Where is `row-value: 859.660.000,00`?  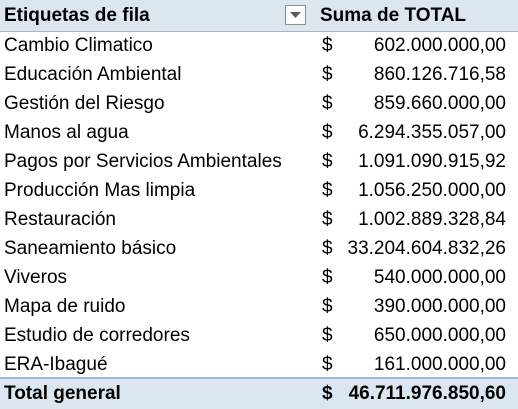 row-value: 859.660.000,00 is located at coordinates (439, 103).